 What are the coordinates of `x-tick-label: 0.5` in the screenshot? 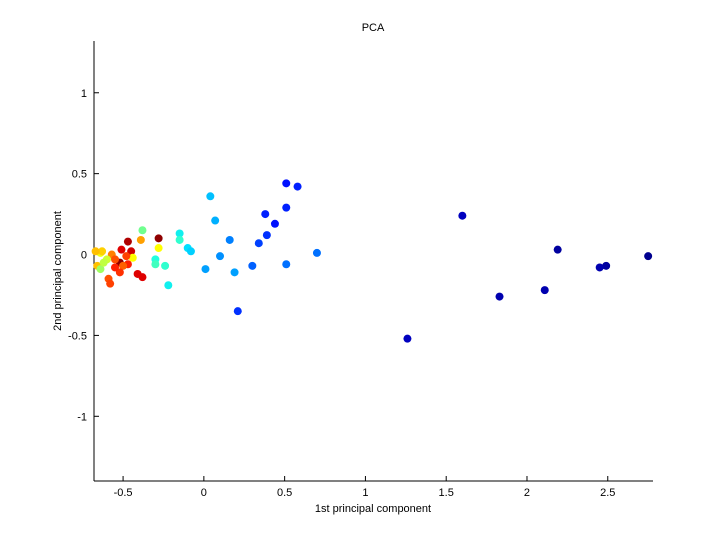 It's located at (284, 493).